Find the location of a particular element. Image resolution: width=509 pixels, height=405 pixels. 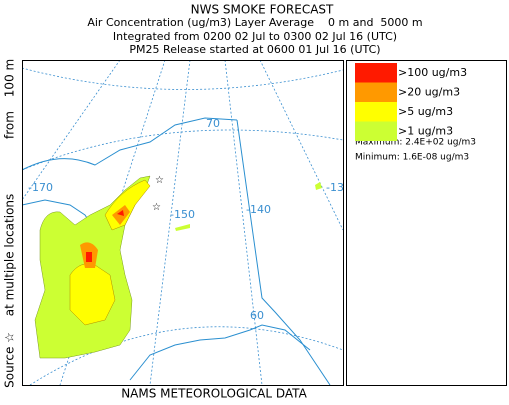

footer: NAMS METEOROLOGICAL DATA is located at coordinates (214, 394).